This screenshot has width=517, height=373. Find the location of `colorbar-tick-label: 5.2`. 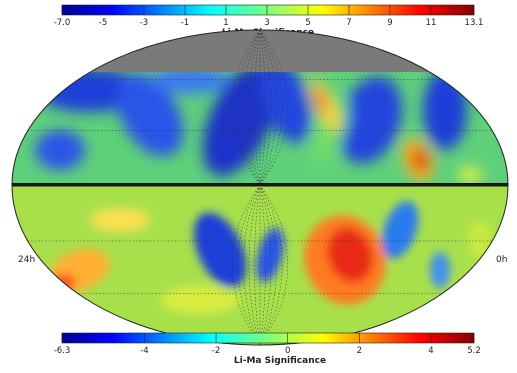

colorbar-tick-label: 5.2 is located at coordinates (474, 351).